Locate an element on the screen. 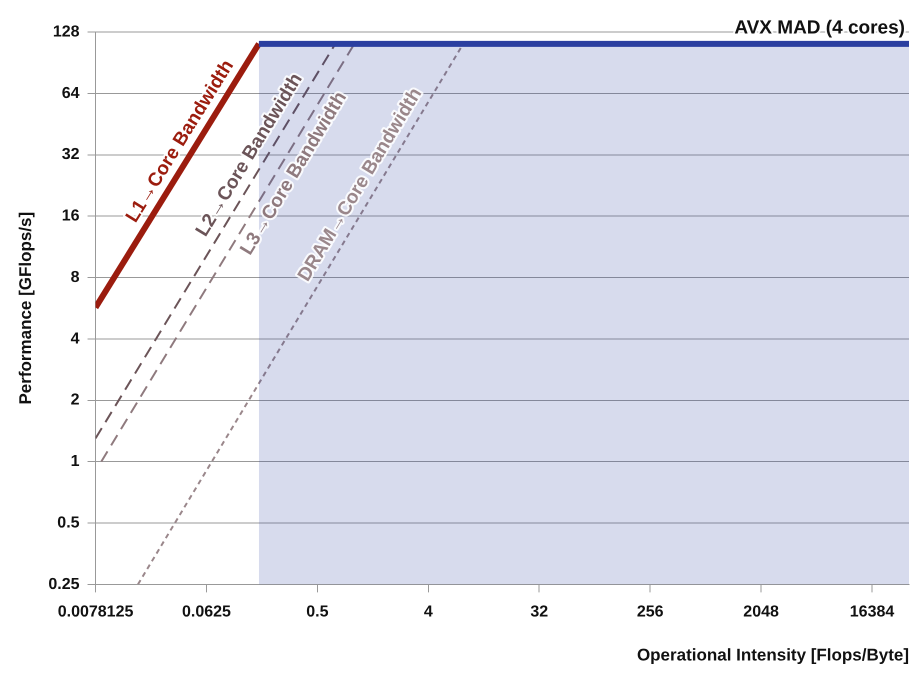  y-tick-label: 8 is located at coordinates (75, 277).